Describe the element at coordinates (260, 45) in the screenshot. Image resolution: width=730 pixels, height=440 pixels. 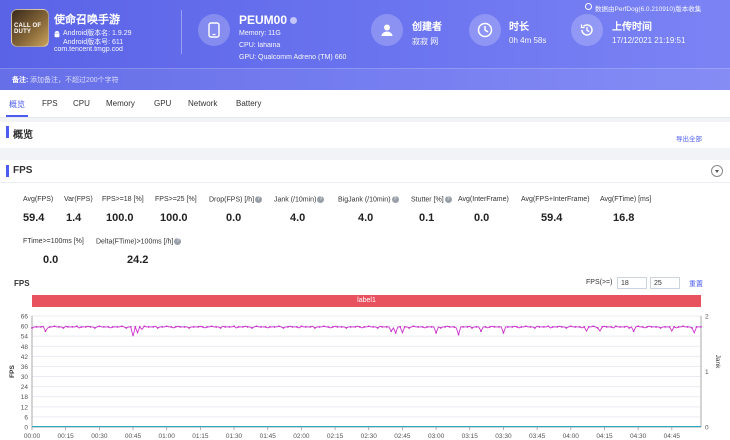
I see `device-cpu: CPU: lahaina` at that location.